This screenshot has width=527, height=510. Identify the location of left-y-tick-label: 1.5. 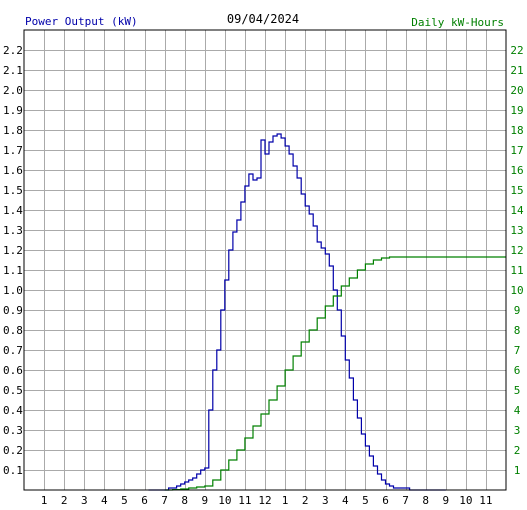
(13, 190).